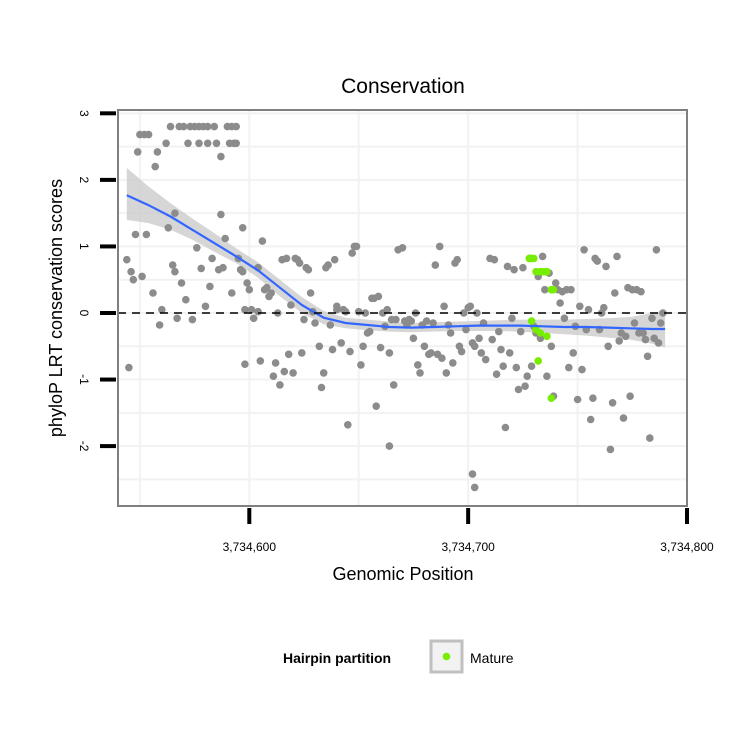 The height and width of the screenshot is (750, 750). I want to click on legend-key-mature, so click(446, 656).